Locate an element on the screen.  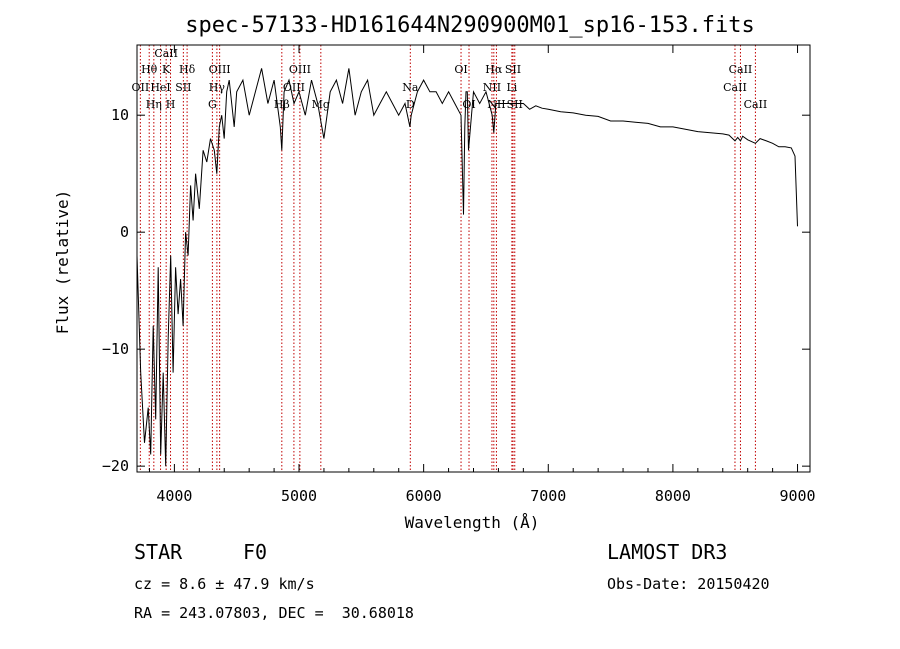
line-marker-label: Li is located at coordinates (511, 87).